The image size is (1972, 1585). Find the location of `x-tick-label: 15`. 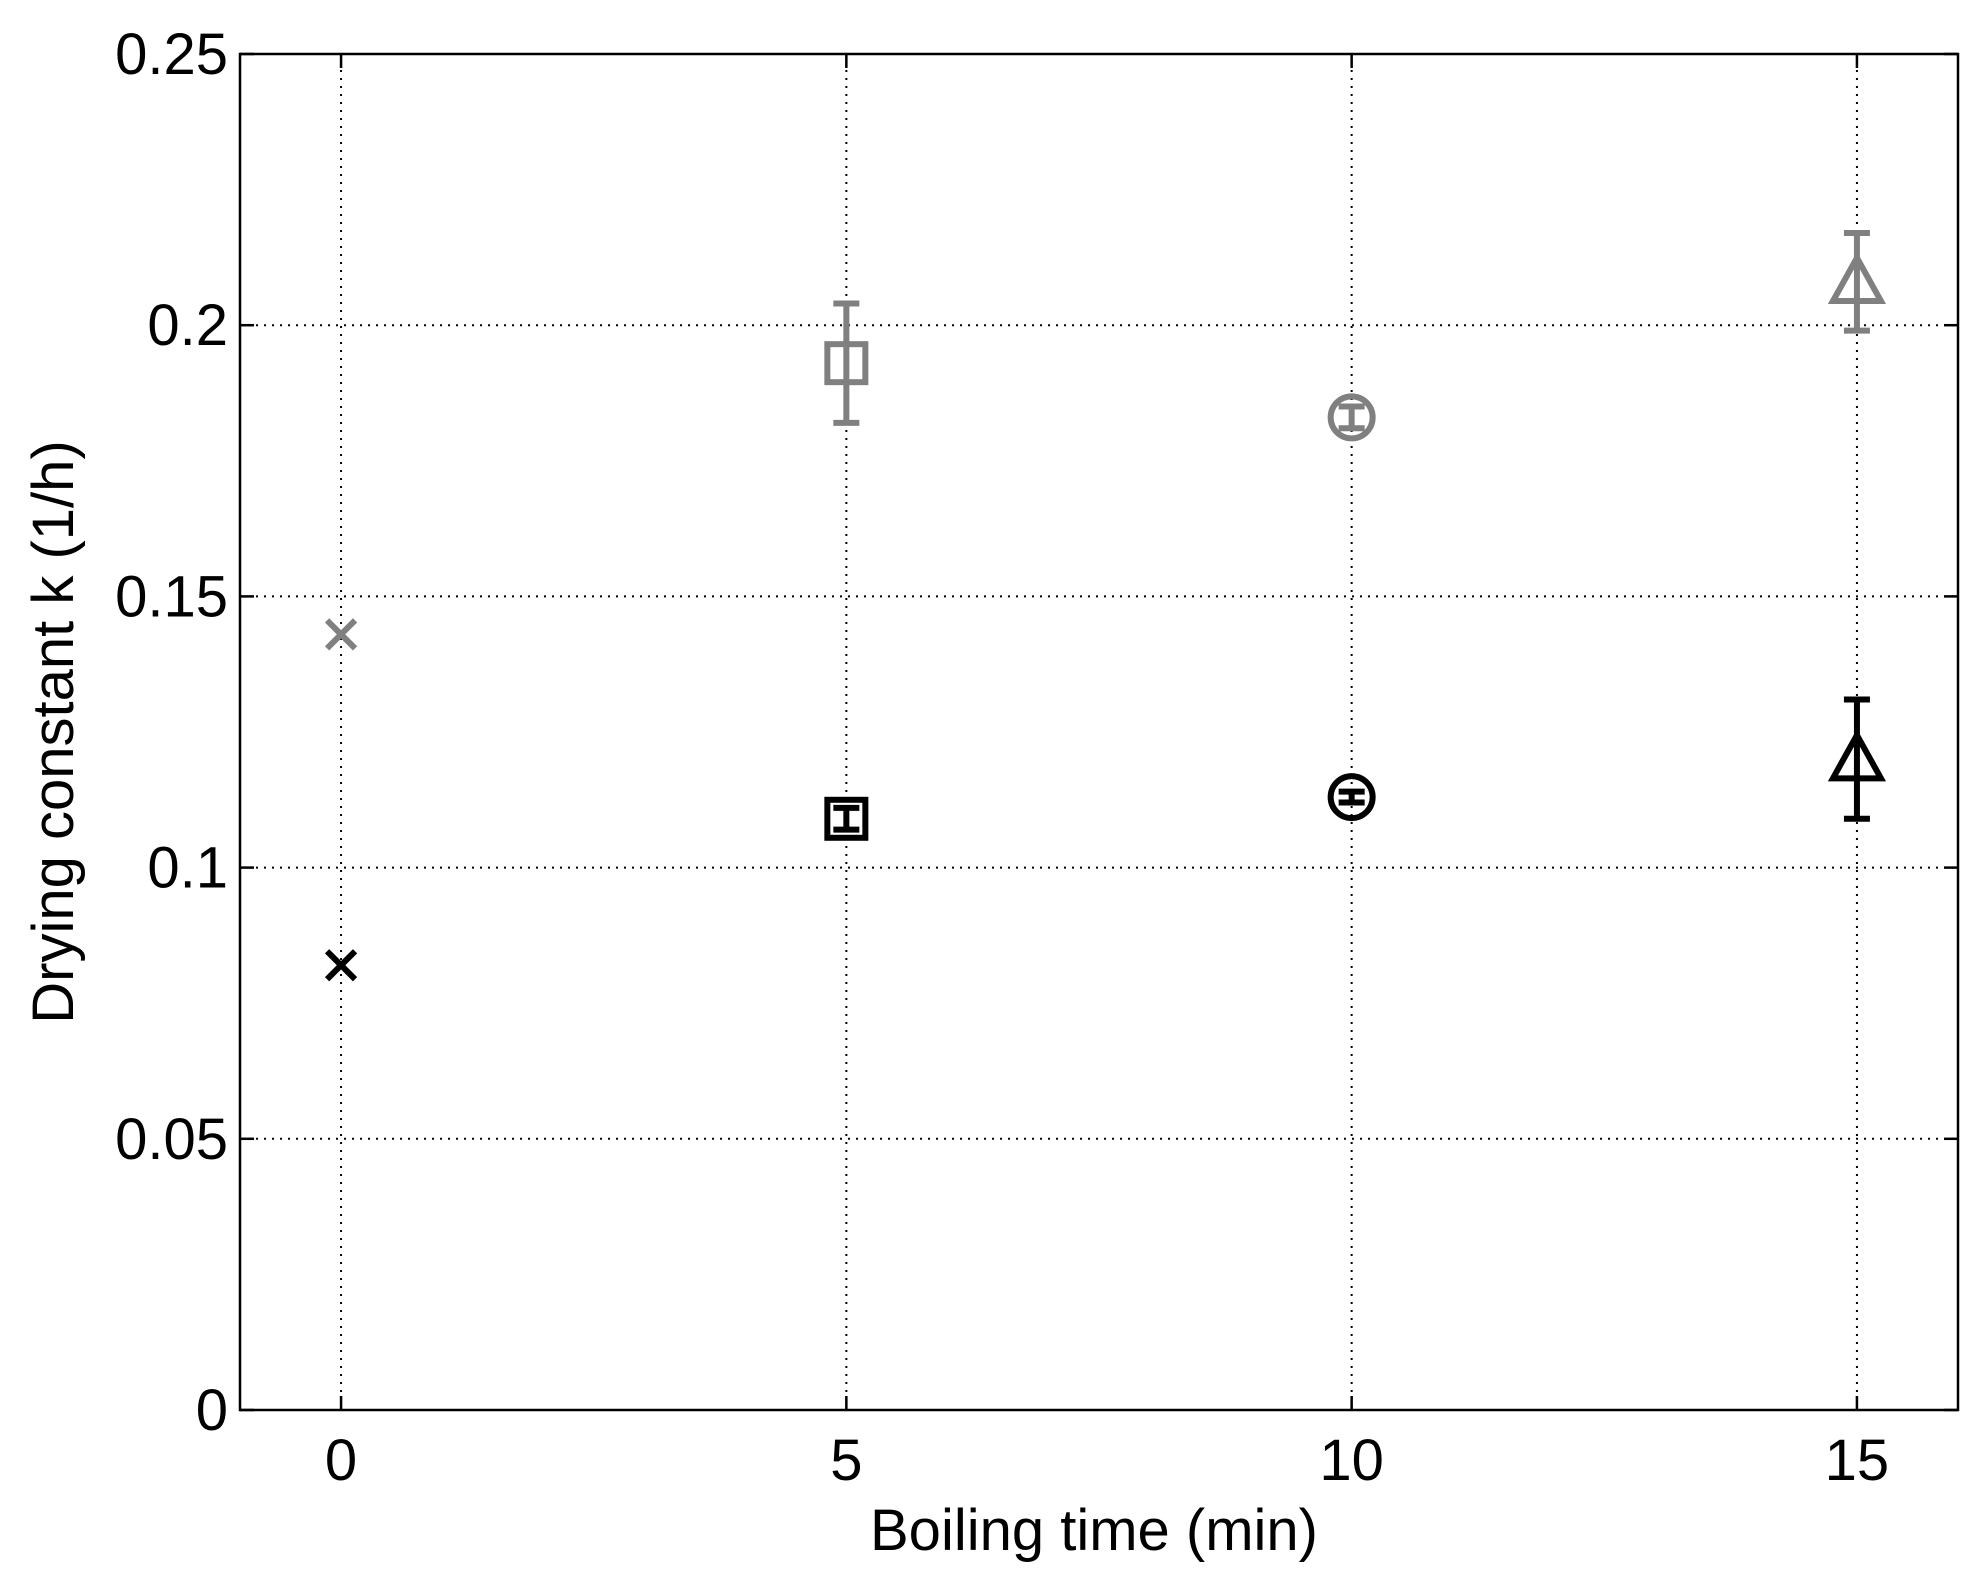

x-tick-label: 15 is located at coordinates (1857, 1460).